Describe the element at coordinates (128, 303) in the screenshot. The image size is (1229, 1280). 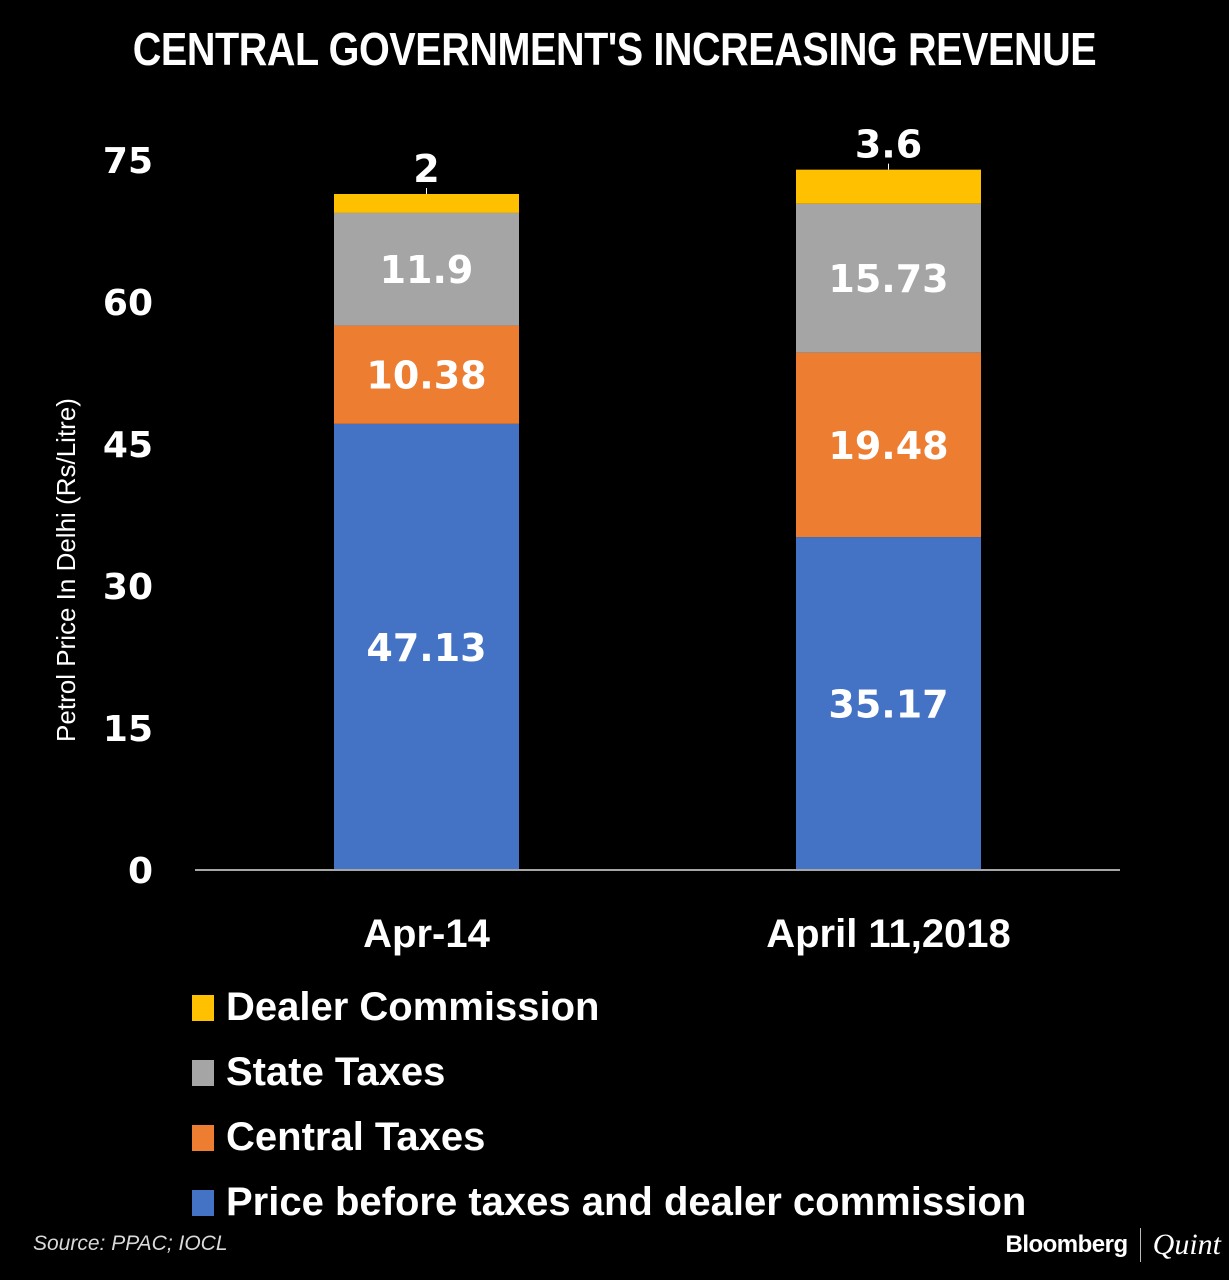
I see `y-tick-label: 60` at that location.